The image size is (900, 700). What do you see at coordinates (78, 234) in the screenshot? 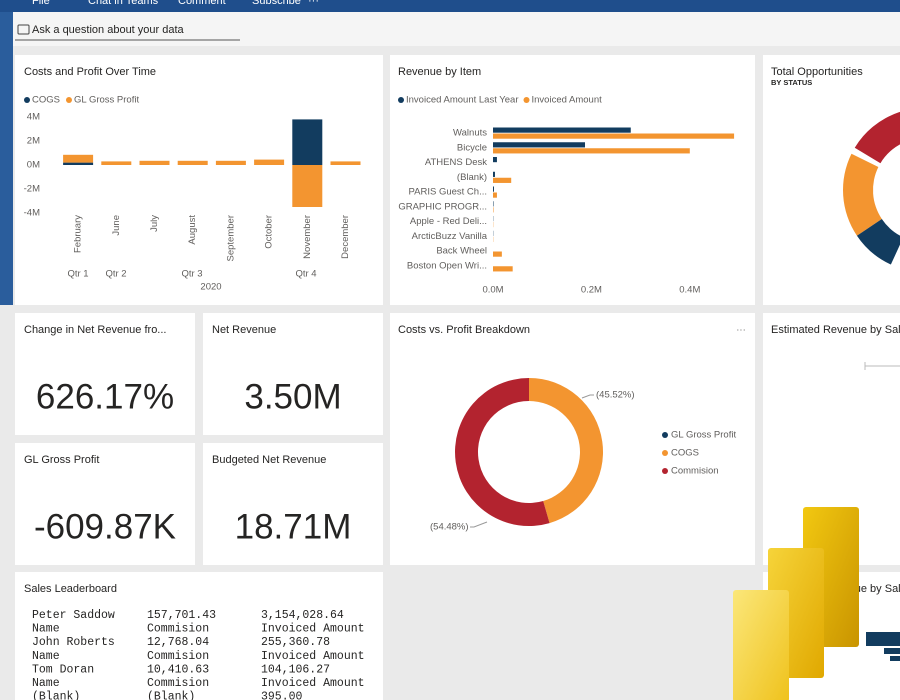
I see `x-tick-label: February` at bounding box center [78, 234].